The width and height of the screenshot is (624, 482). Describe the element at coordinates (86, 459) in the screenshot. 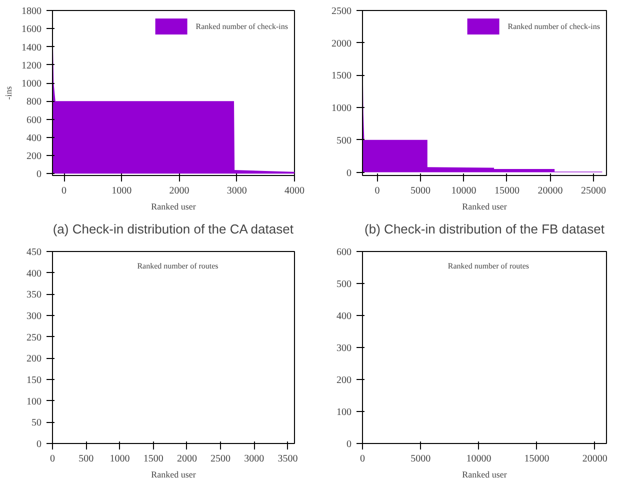

I see `x-tick-label: 500` at that location.